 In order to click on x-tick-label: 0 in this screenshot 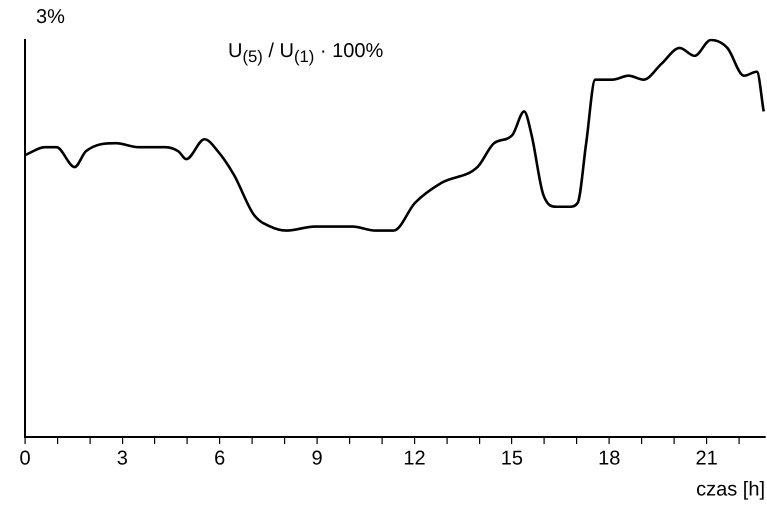, I will do `click(25, 459)`.